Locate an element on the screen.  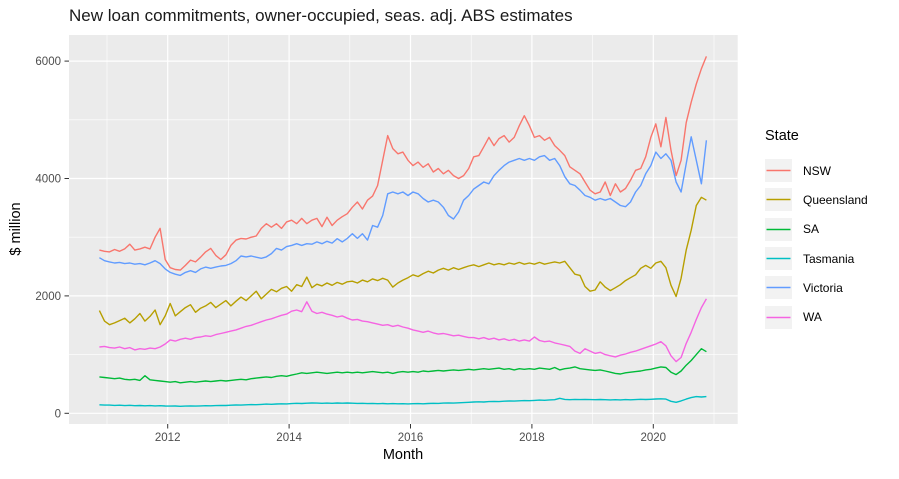
legend-key-nsw is located at coordinates (778, 171).